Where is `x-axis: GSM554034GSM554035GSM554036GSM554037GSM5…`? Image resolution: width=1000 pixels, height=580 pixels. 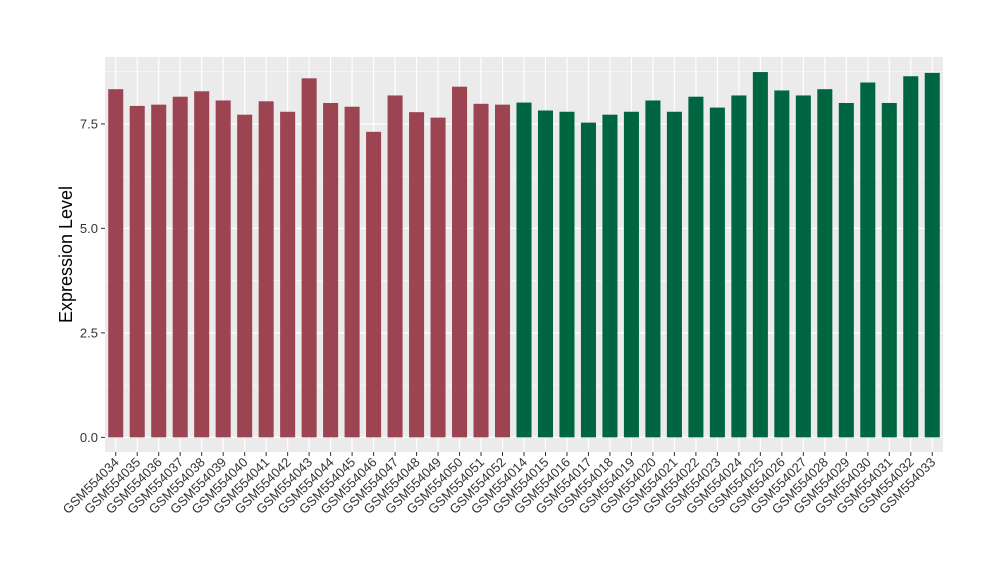
x-axis: GSM554034GSM554035GSM554036GSM554037GSM5… is located at coordinates (499, 484).